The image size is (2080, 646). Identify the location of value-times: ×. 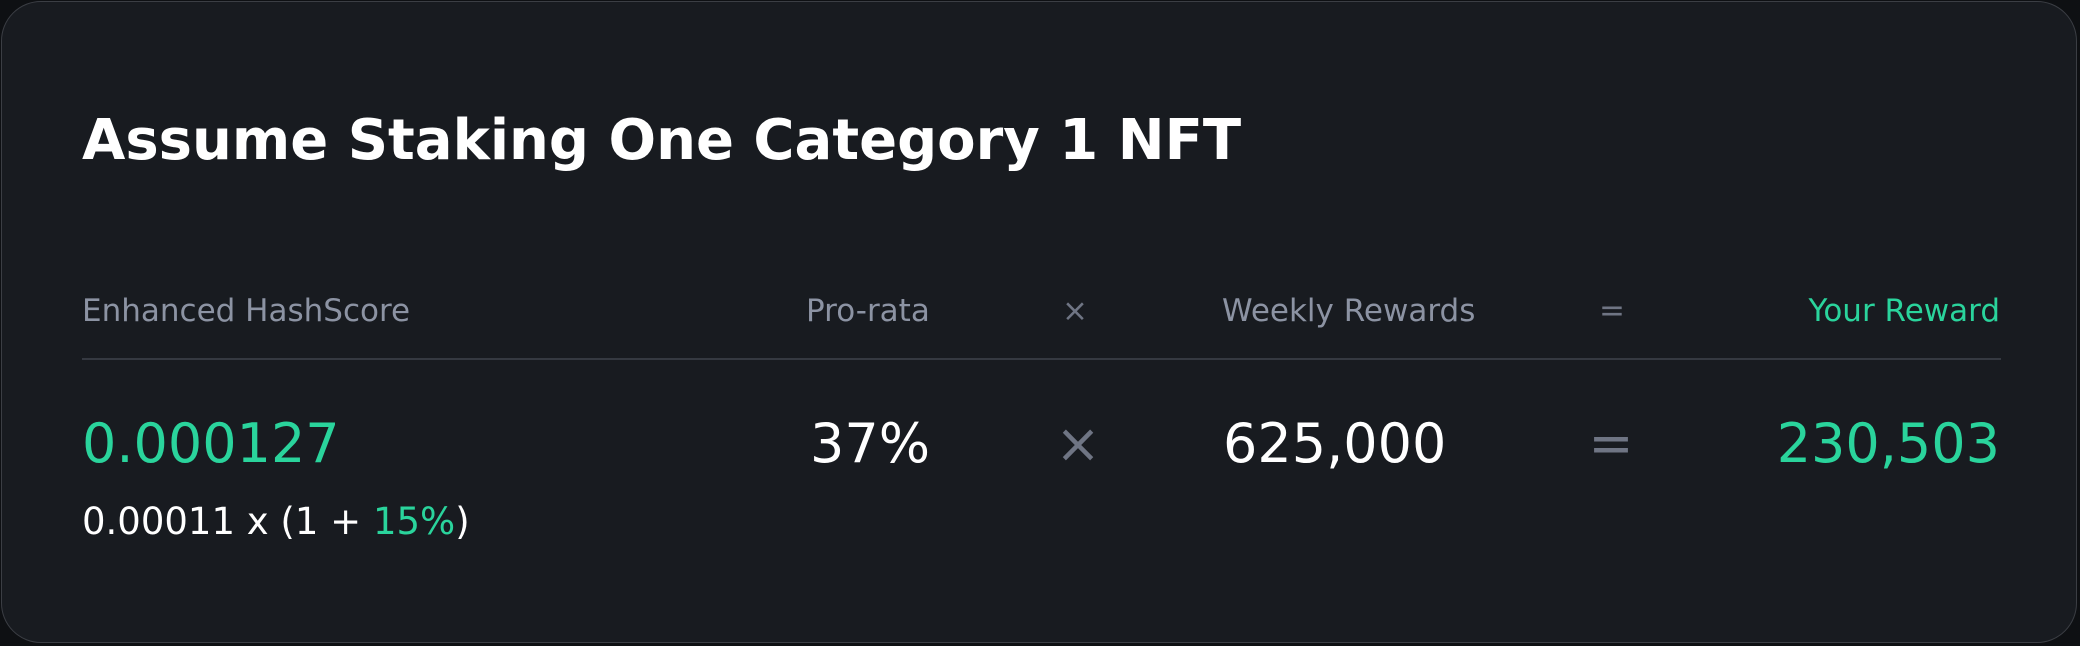
(1078, 443).